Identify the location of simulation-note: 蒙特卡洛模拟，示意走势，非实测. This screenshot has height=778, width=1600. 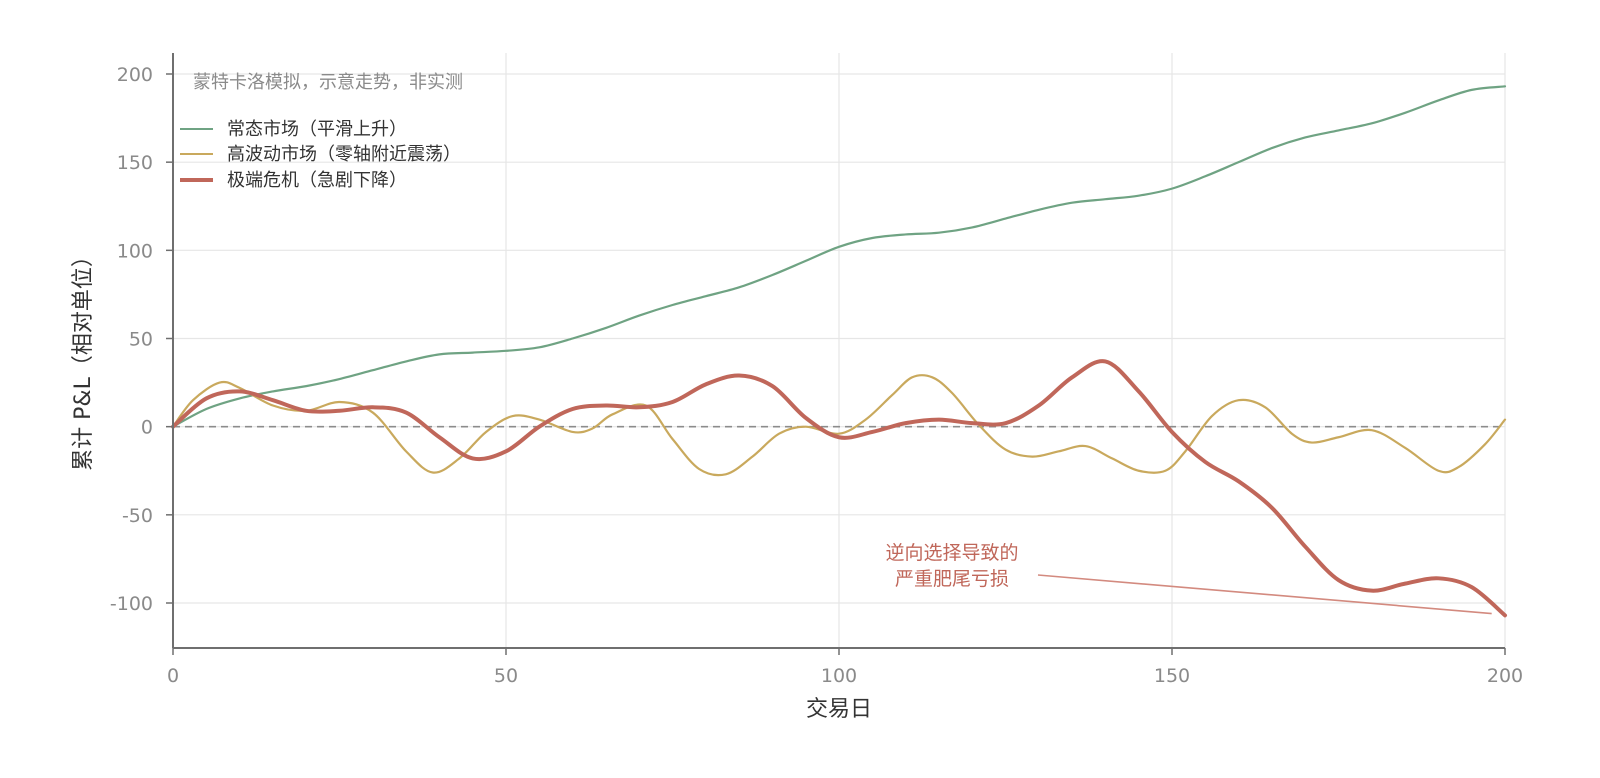
(328, 82).